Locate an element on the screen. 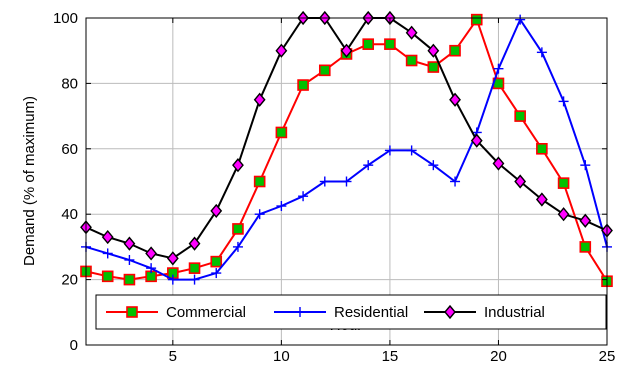 The image size is (618, 367). y-tick-label: 20 is located at coordinates (69, 280).